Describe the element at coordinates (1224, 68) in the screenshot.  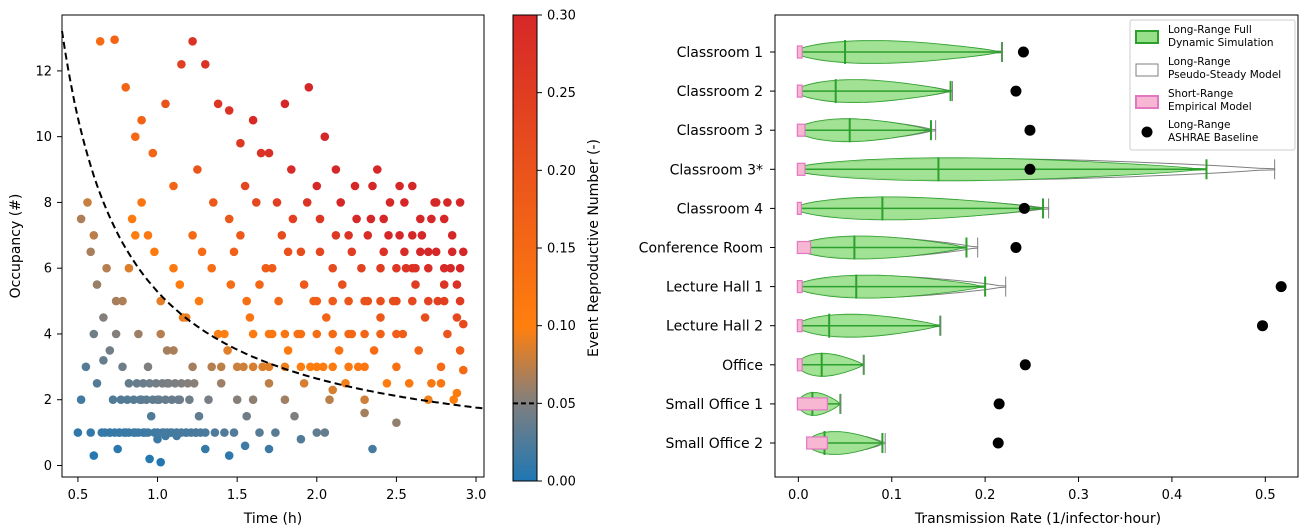
I see `legend-label-pseudo-steady: Long-Range Pseudo-Steady Model` at that location.